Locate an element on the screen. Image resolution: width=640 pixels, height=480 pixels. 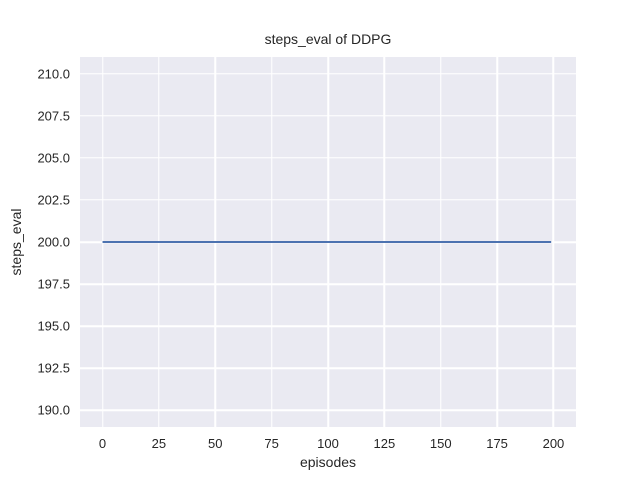
x-tick-label: 75 is located at coordinates (271, 443).